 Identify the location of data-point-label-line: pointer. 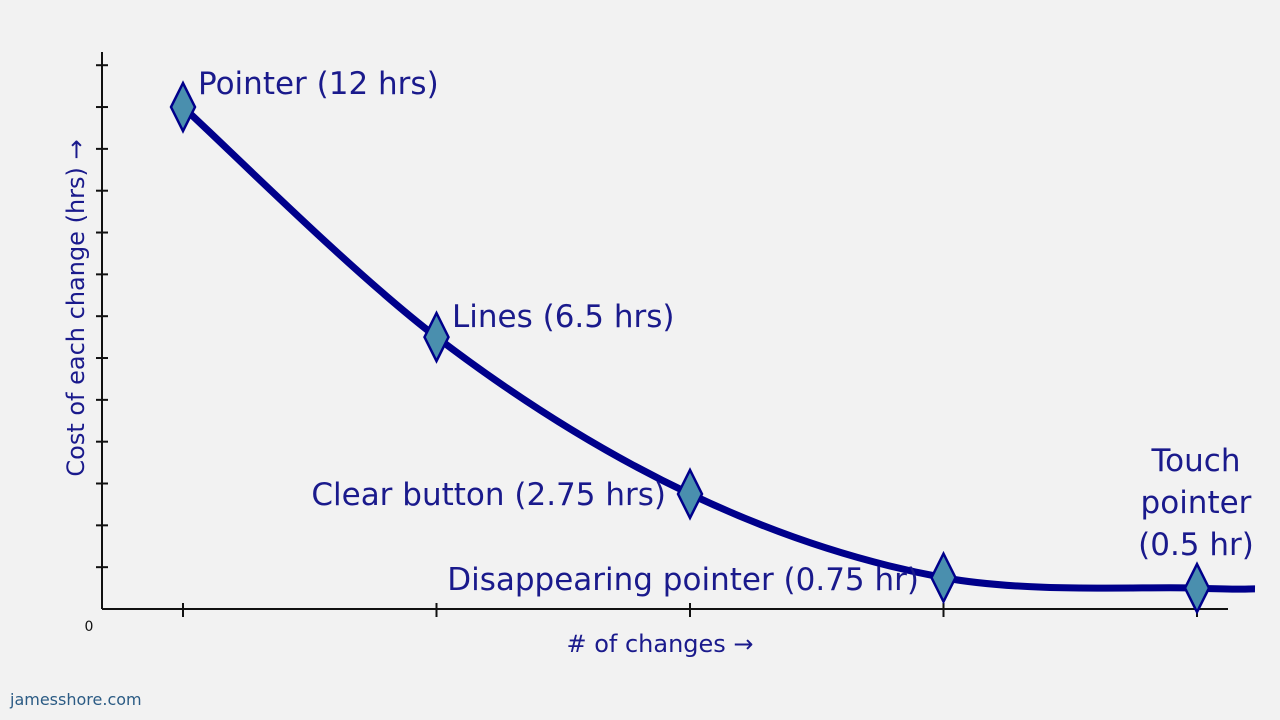
(1196, 503).